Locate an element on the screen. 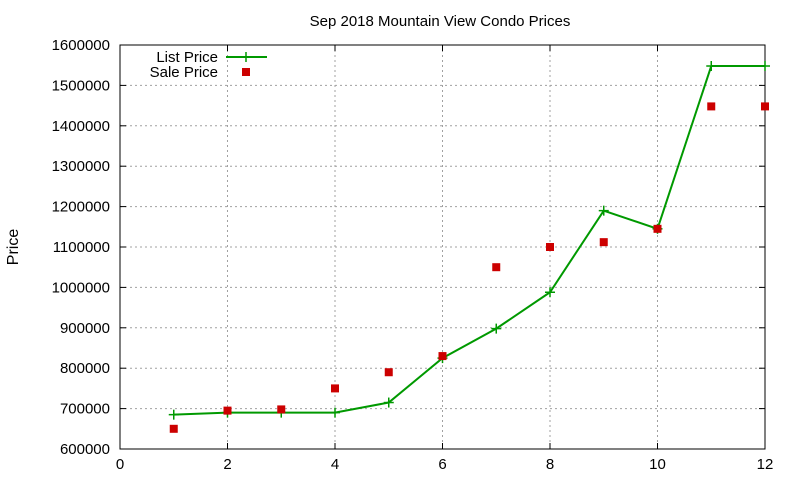  y-tick-label: 1400000 is located at coordinates (81, 126).